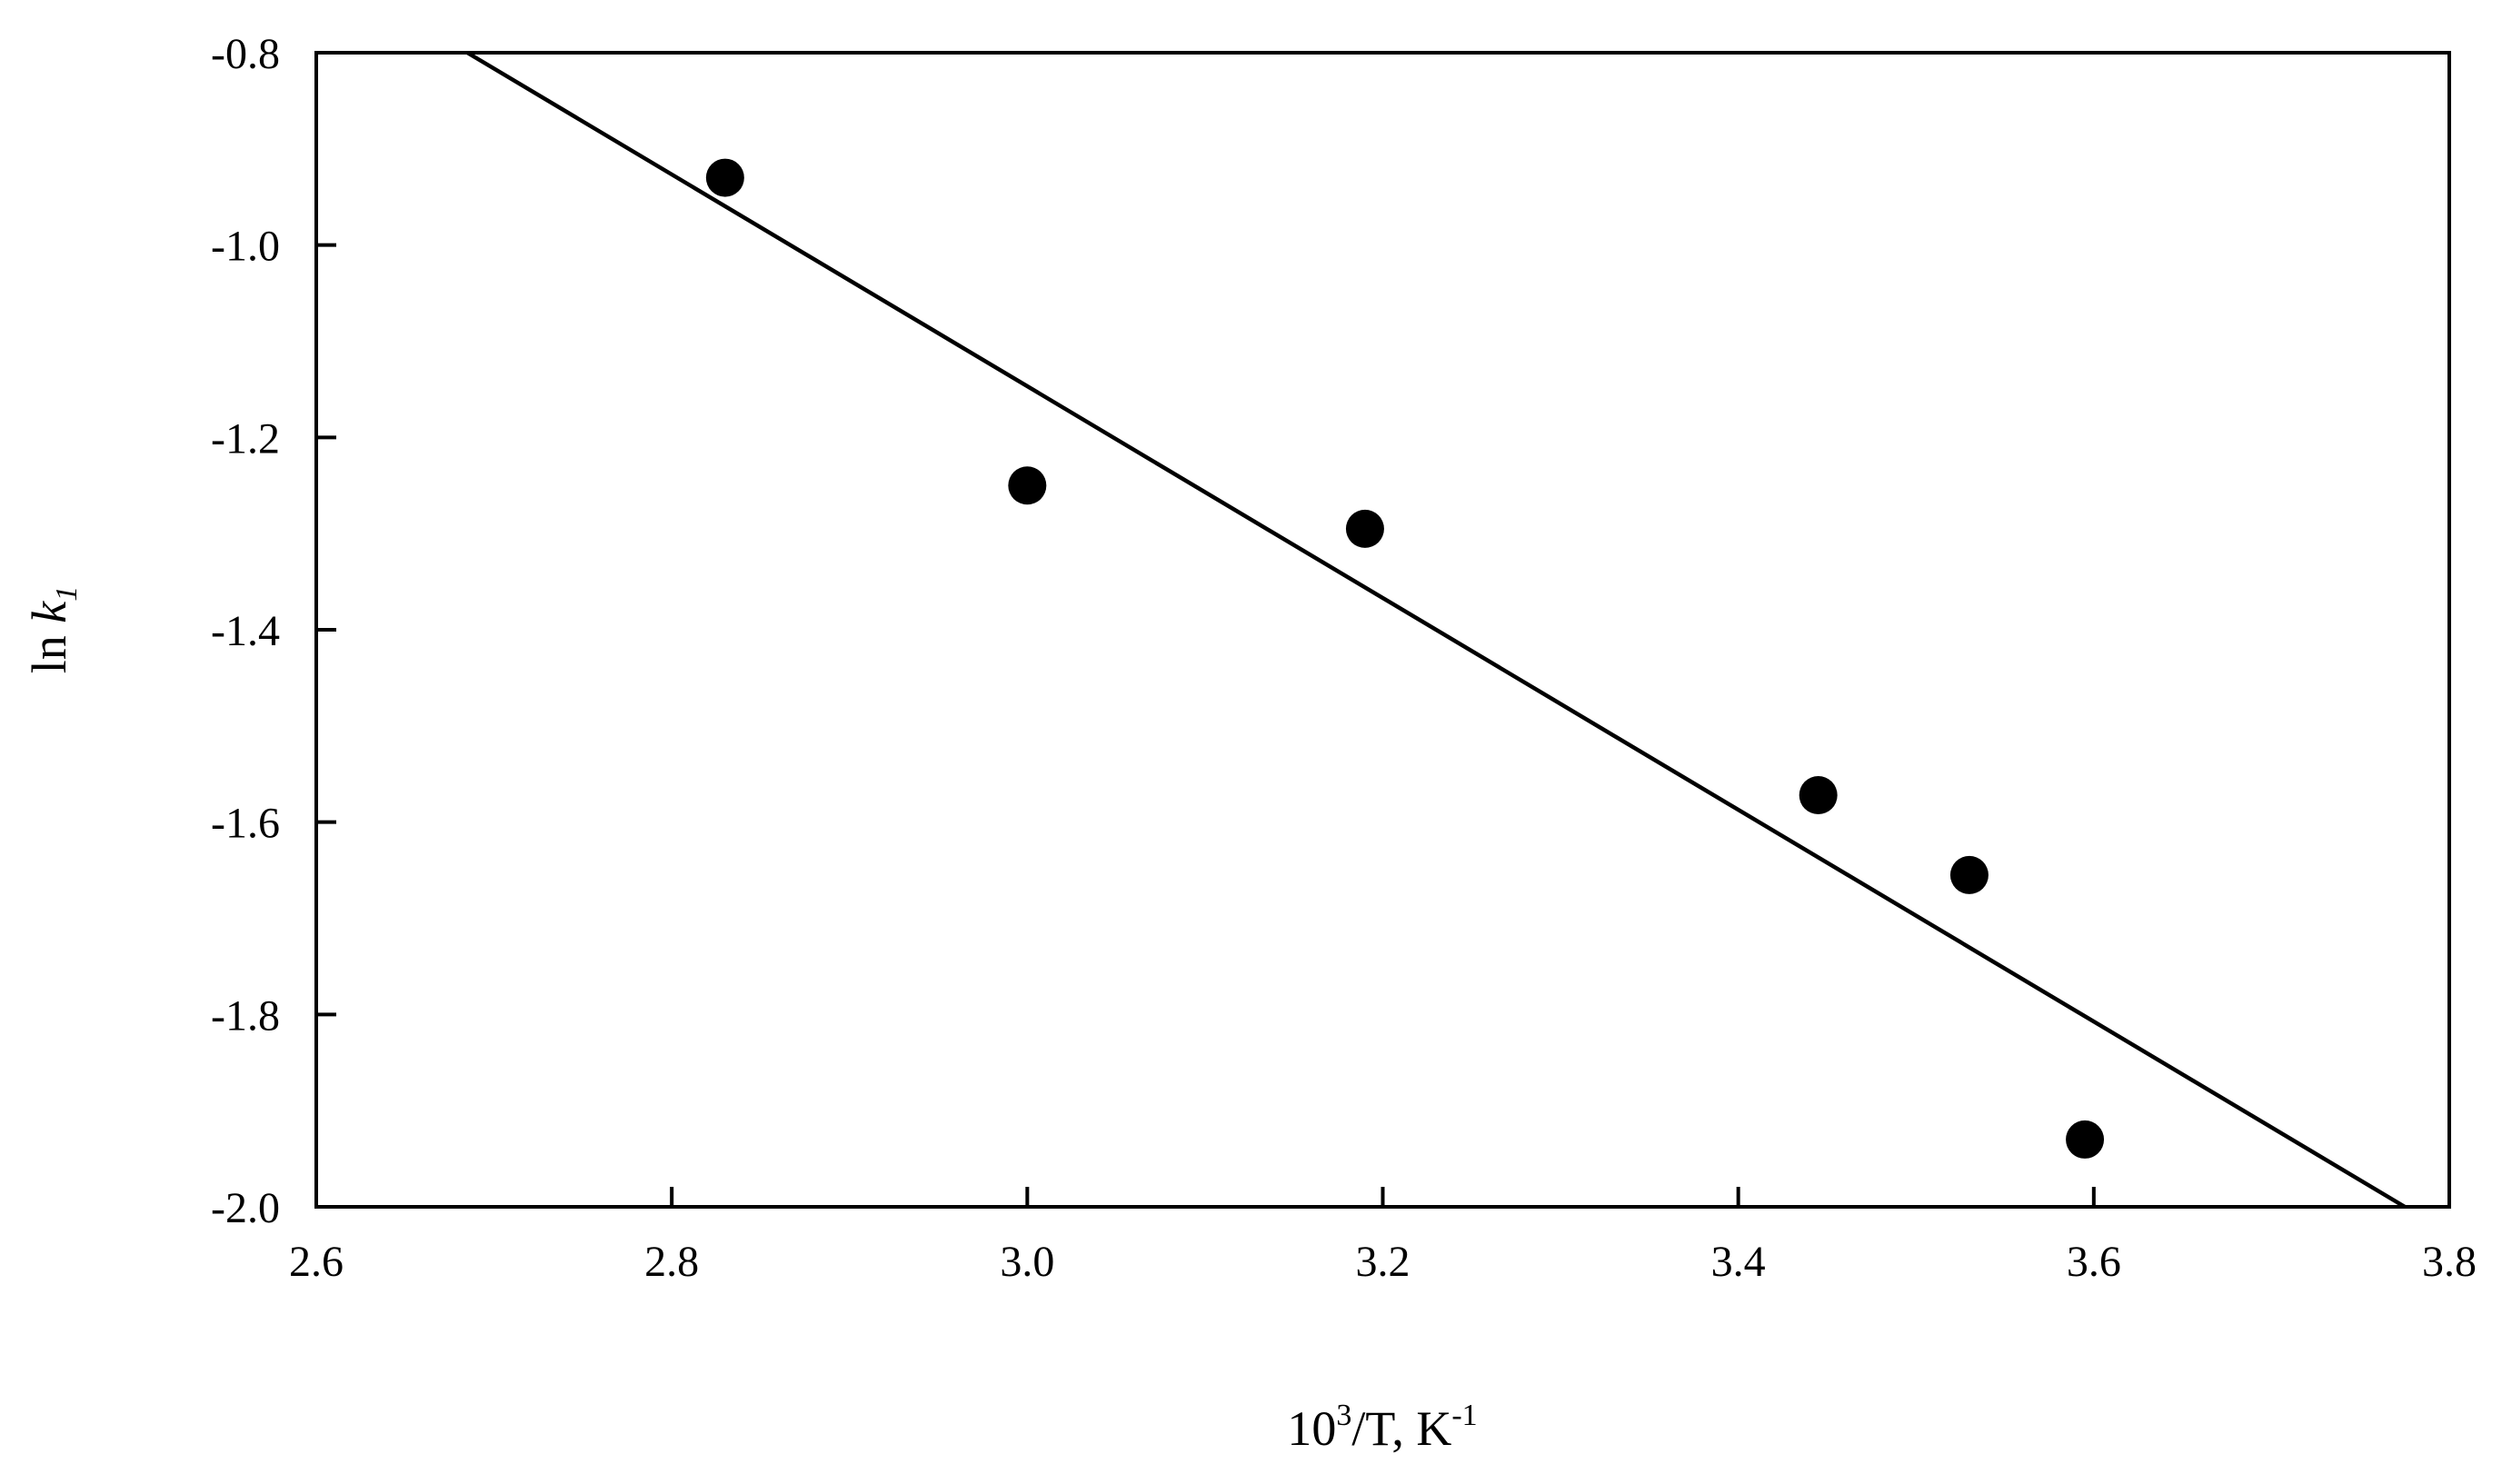 This screenshot has width=2512, height=1484. Describe the element at coordinates (1401, 1428) in the screenshot. I see `x-axis-label-rest: /T, K` at that location.